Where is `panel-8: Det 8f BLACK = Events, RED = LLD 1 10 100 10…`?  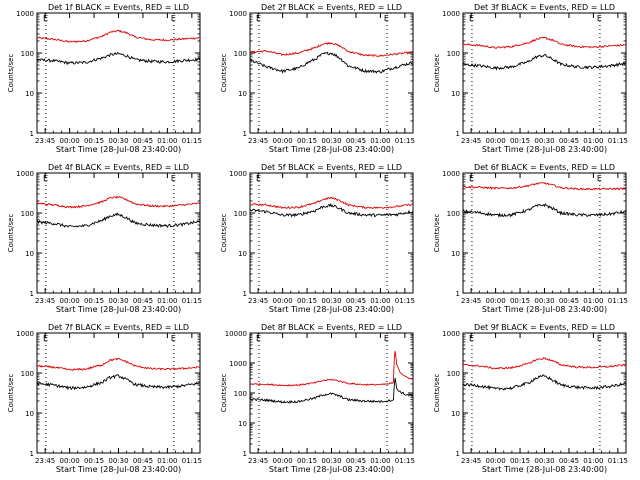 panel-8: Det 8f BLACK = Events, RED = LLD 1 10 100 10… is located at coordinates (317, 398).